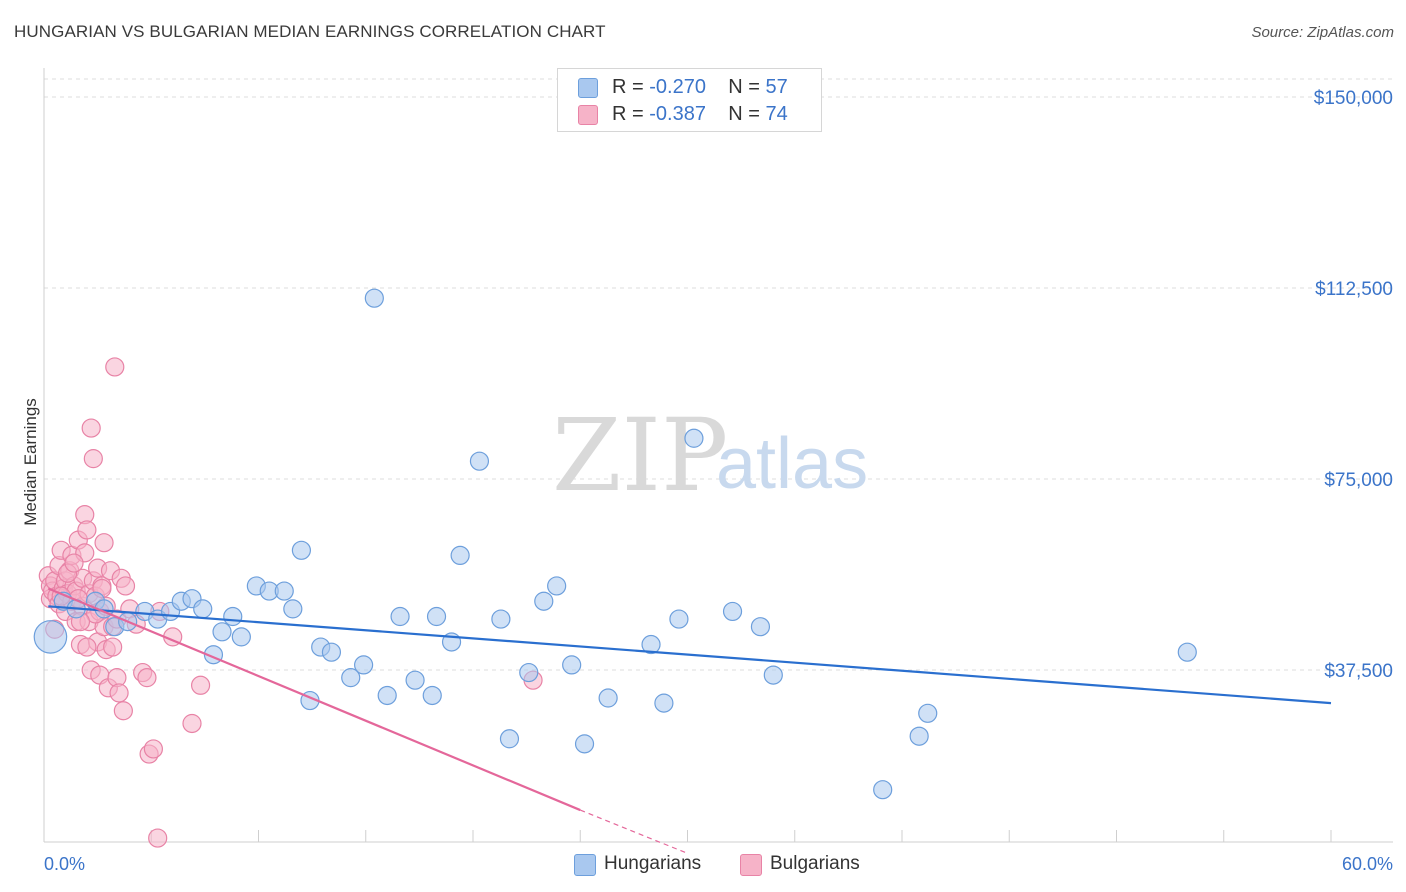 This screenshot has width=1406, height=892. Describe the element at coordinates (1353, 385) in the screenshot. I see `y-tick-labels: $37,500 $75,000 $112,500 $150,000` at that location.